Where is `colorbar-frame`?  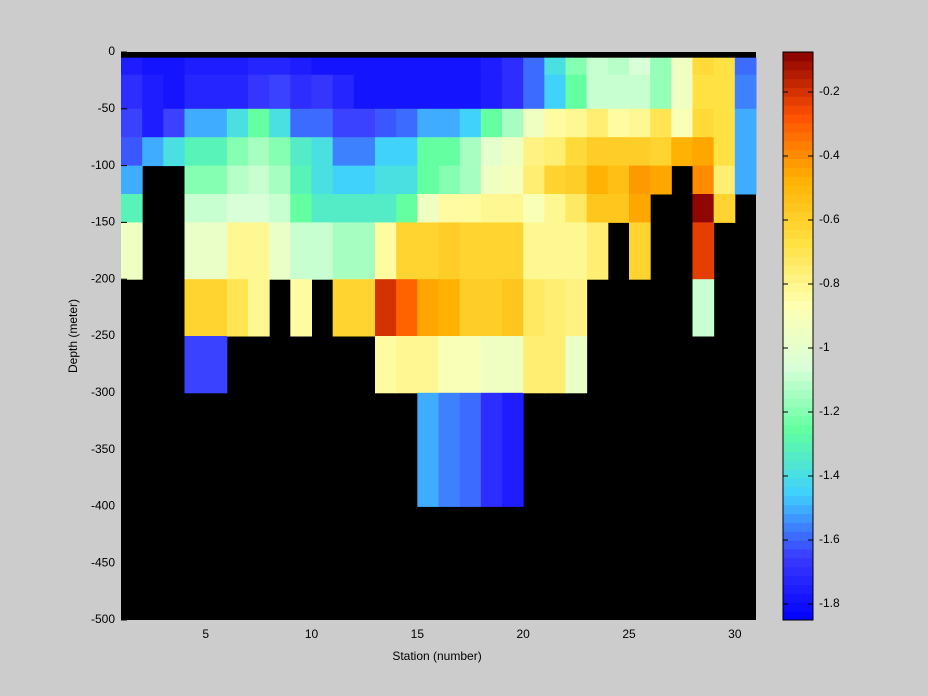 colorbar-frame is located at coordinates (798, 336).